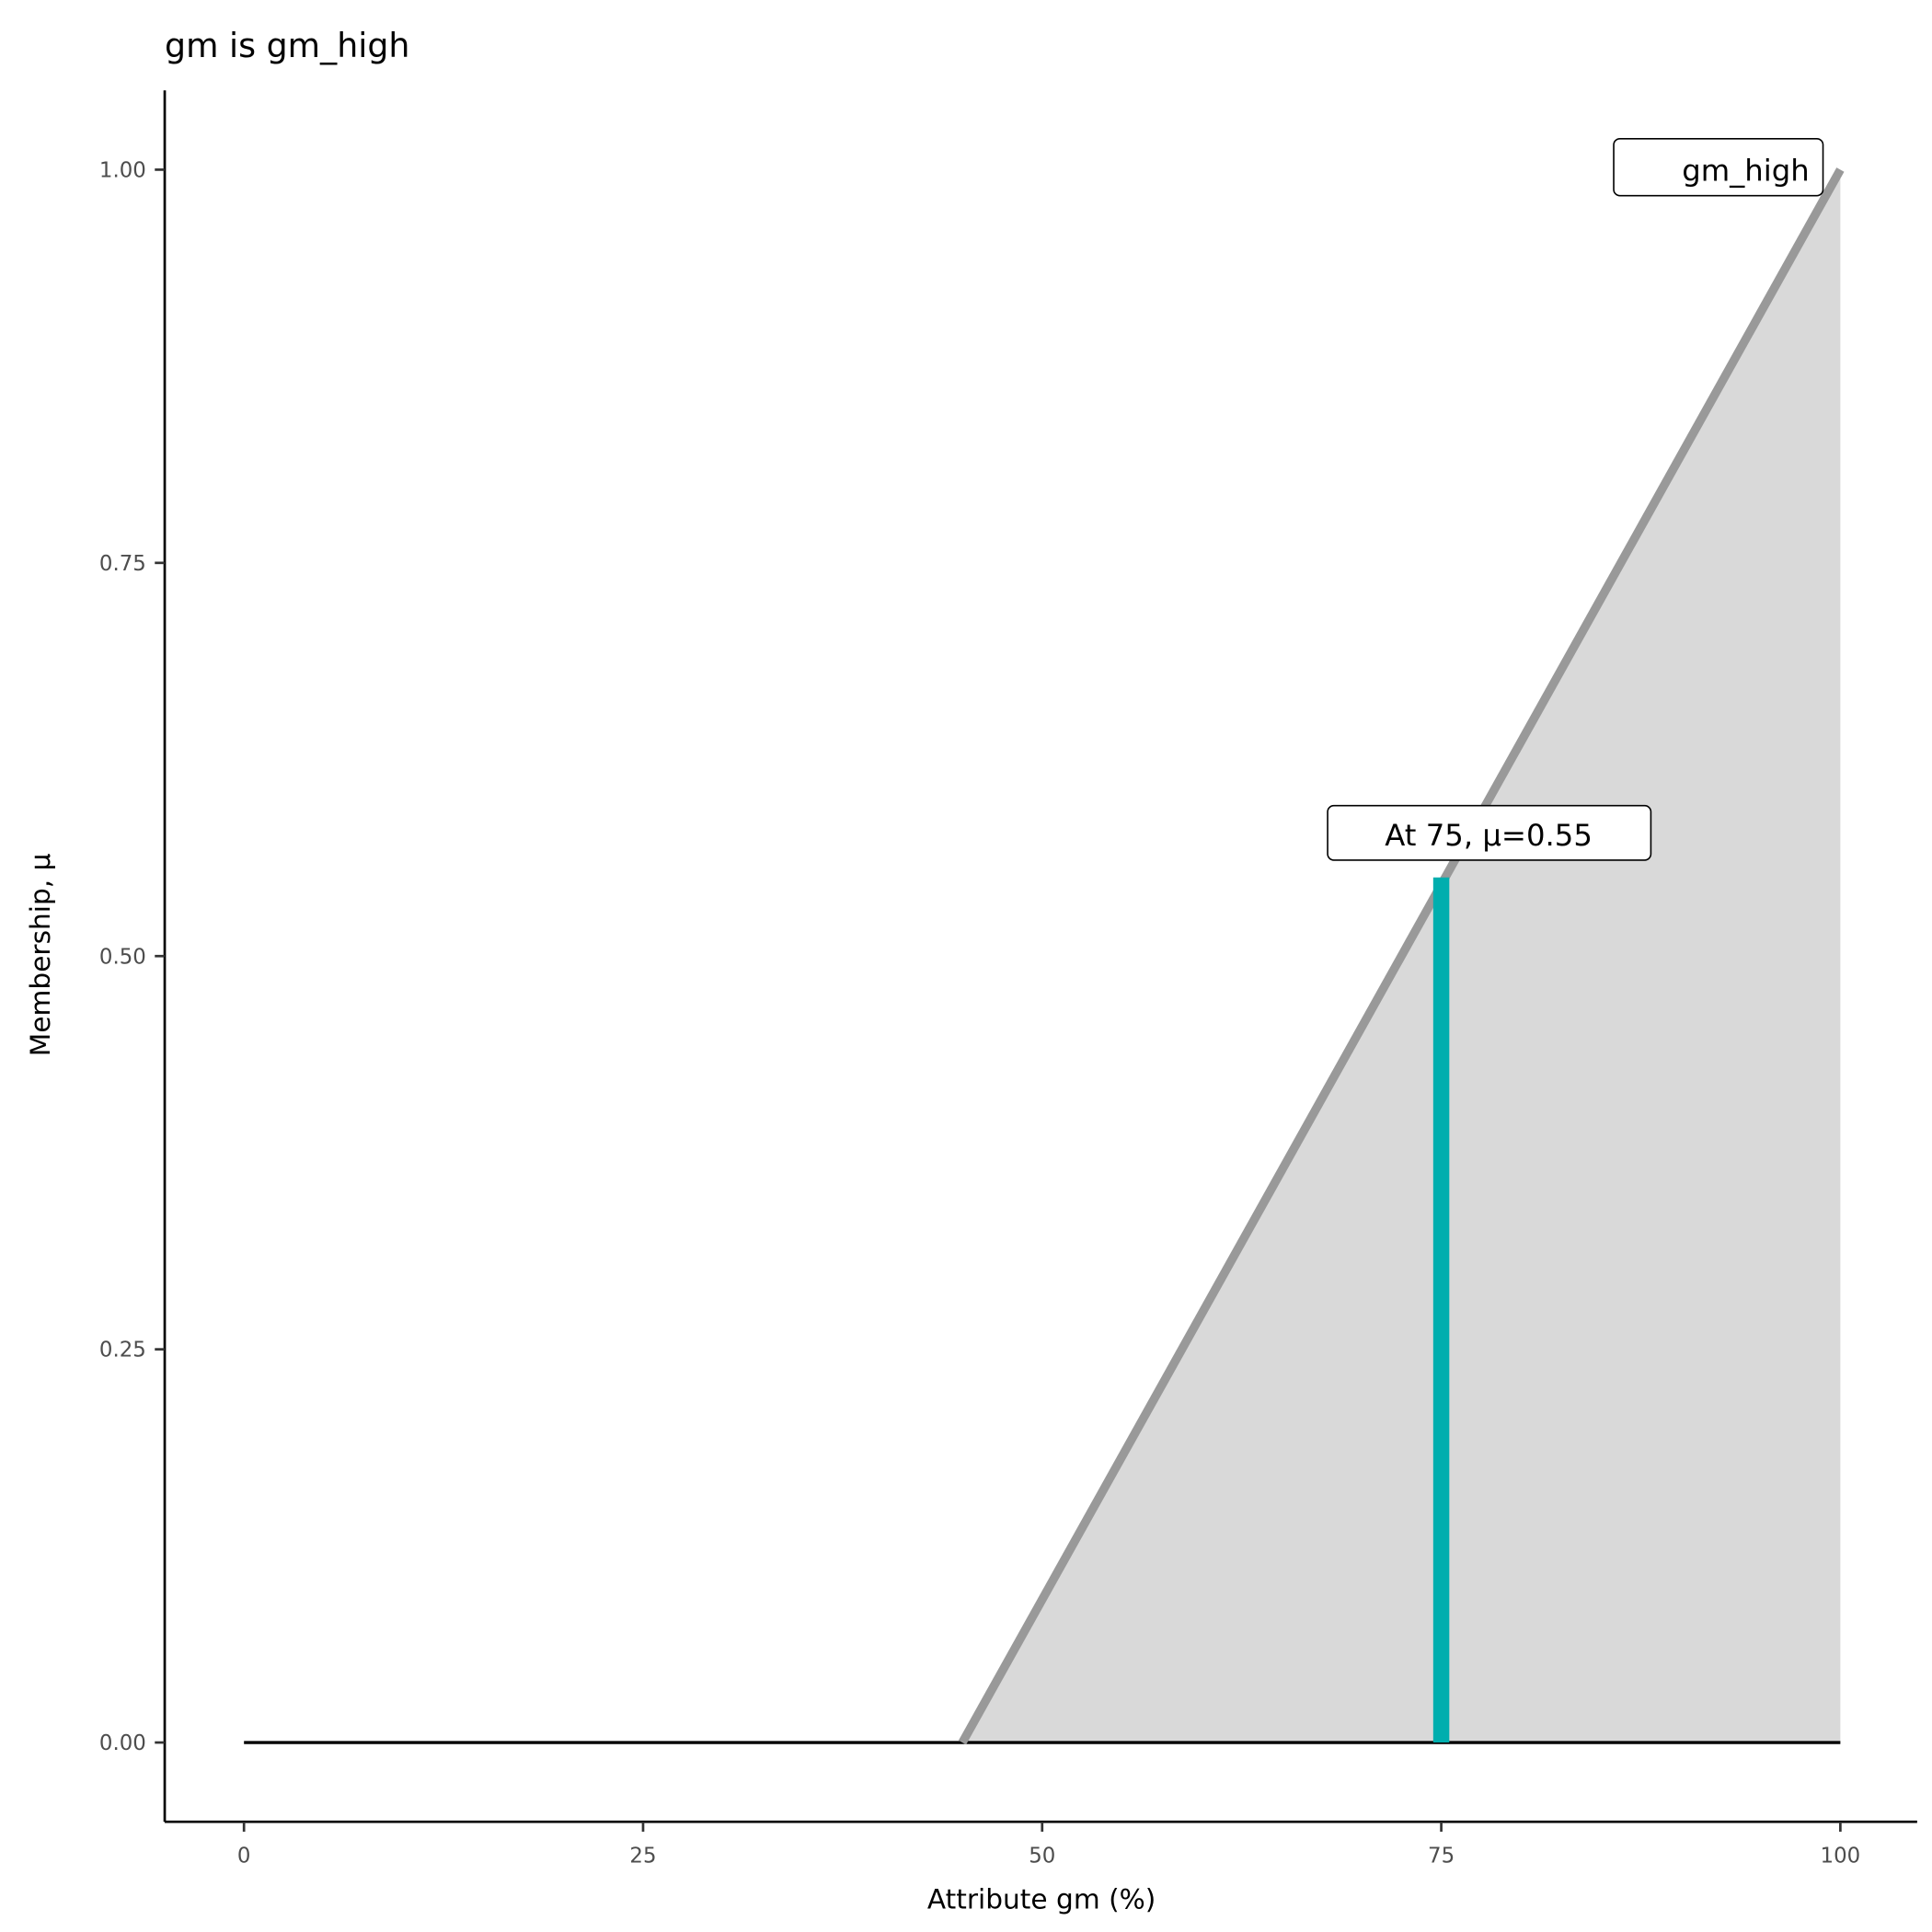  What do you see at coordinates (642, 1857) in the screenshot?
I see `x-tick-label: 25` at bounding box center [642, 1857].